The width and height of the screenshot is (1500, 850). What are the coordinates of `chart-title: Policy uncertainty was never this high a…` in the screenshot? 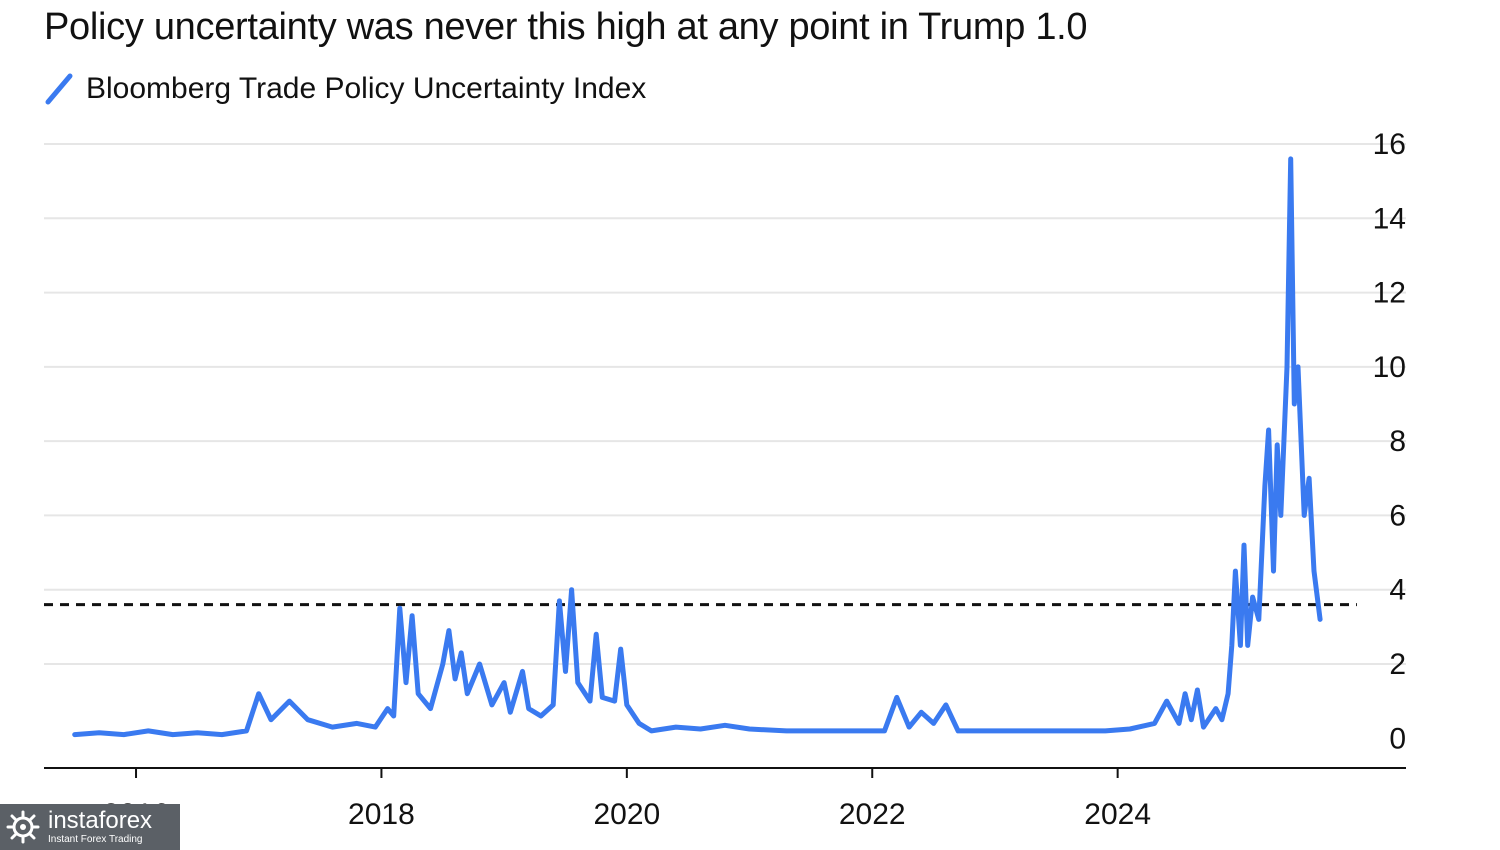 It's located at (566, 27).